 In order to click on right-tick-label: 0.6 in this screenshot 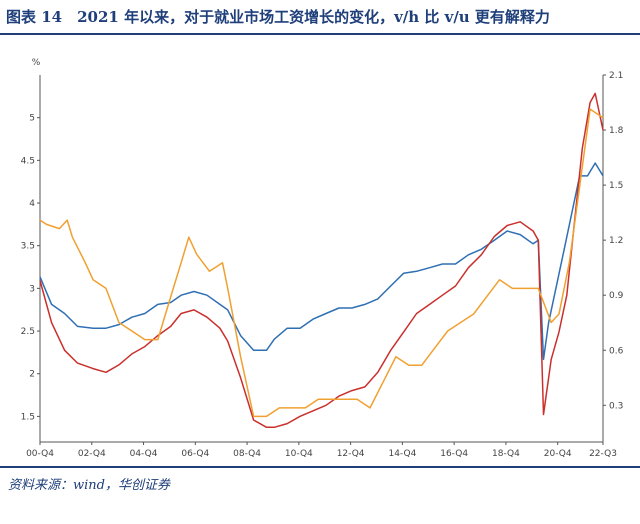, I will do `click(616, 351)`.